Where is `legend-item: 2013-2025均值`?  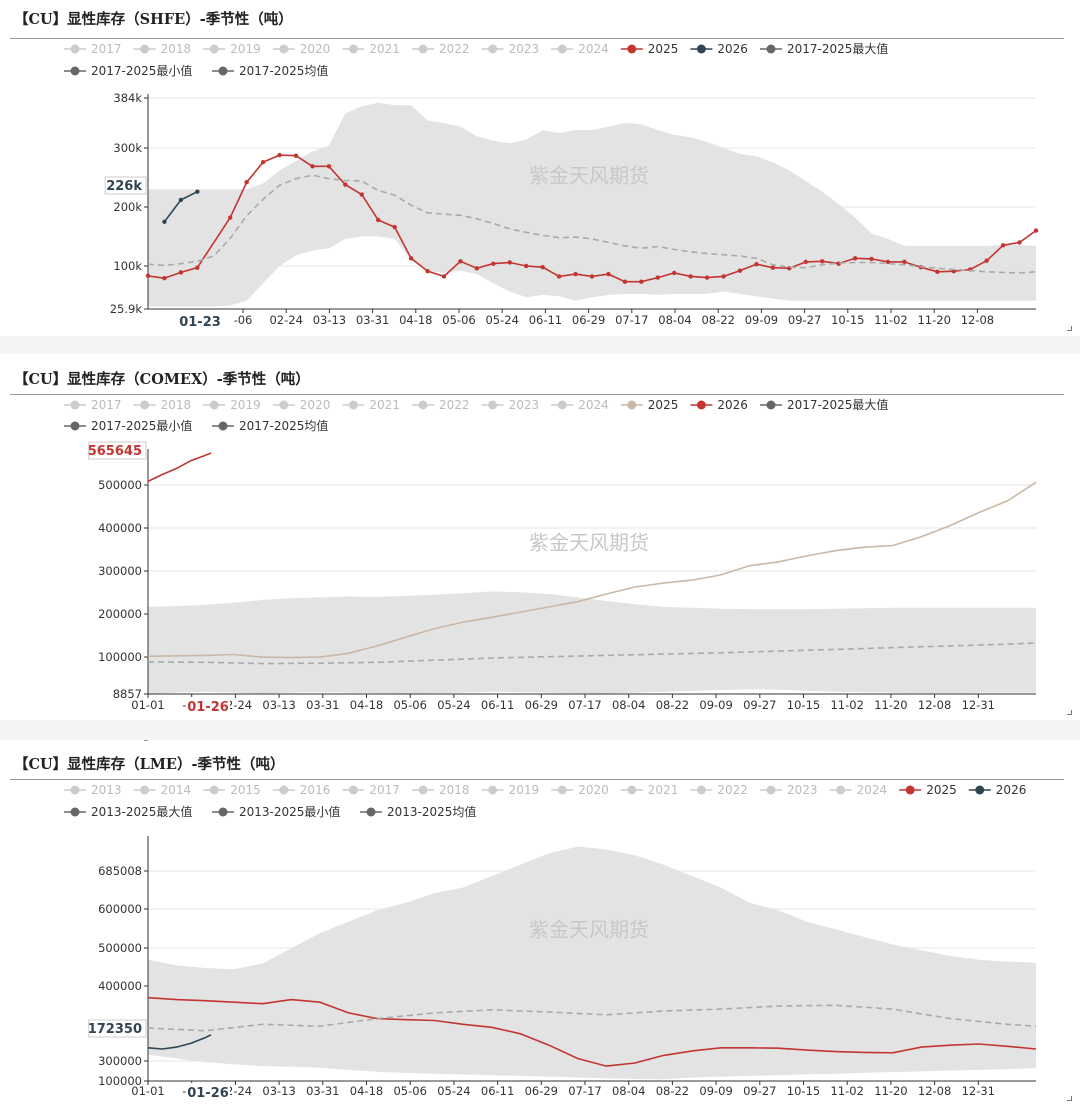 legend-item: 2013-2025均值 is located at coordinates (431, 811).